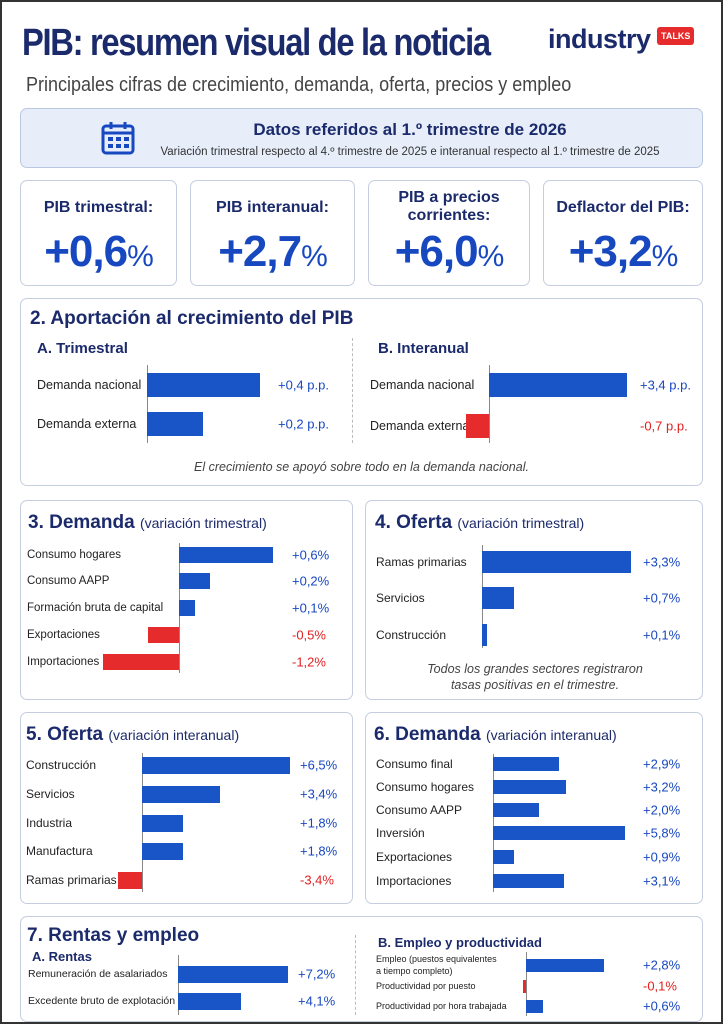 The image size is (723, 1024). What do you see at coordinates (192, 318) in the screenshot?
I see `section-title: 2. Aportación al crecimiento del PIB` at bounding box center [192, 318].